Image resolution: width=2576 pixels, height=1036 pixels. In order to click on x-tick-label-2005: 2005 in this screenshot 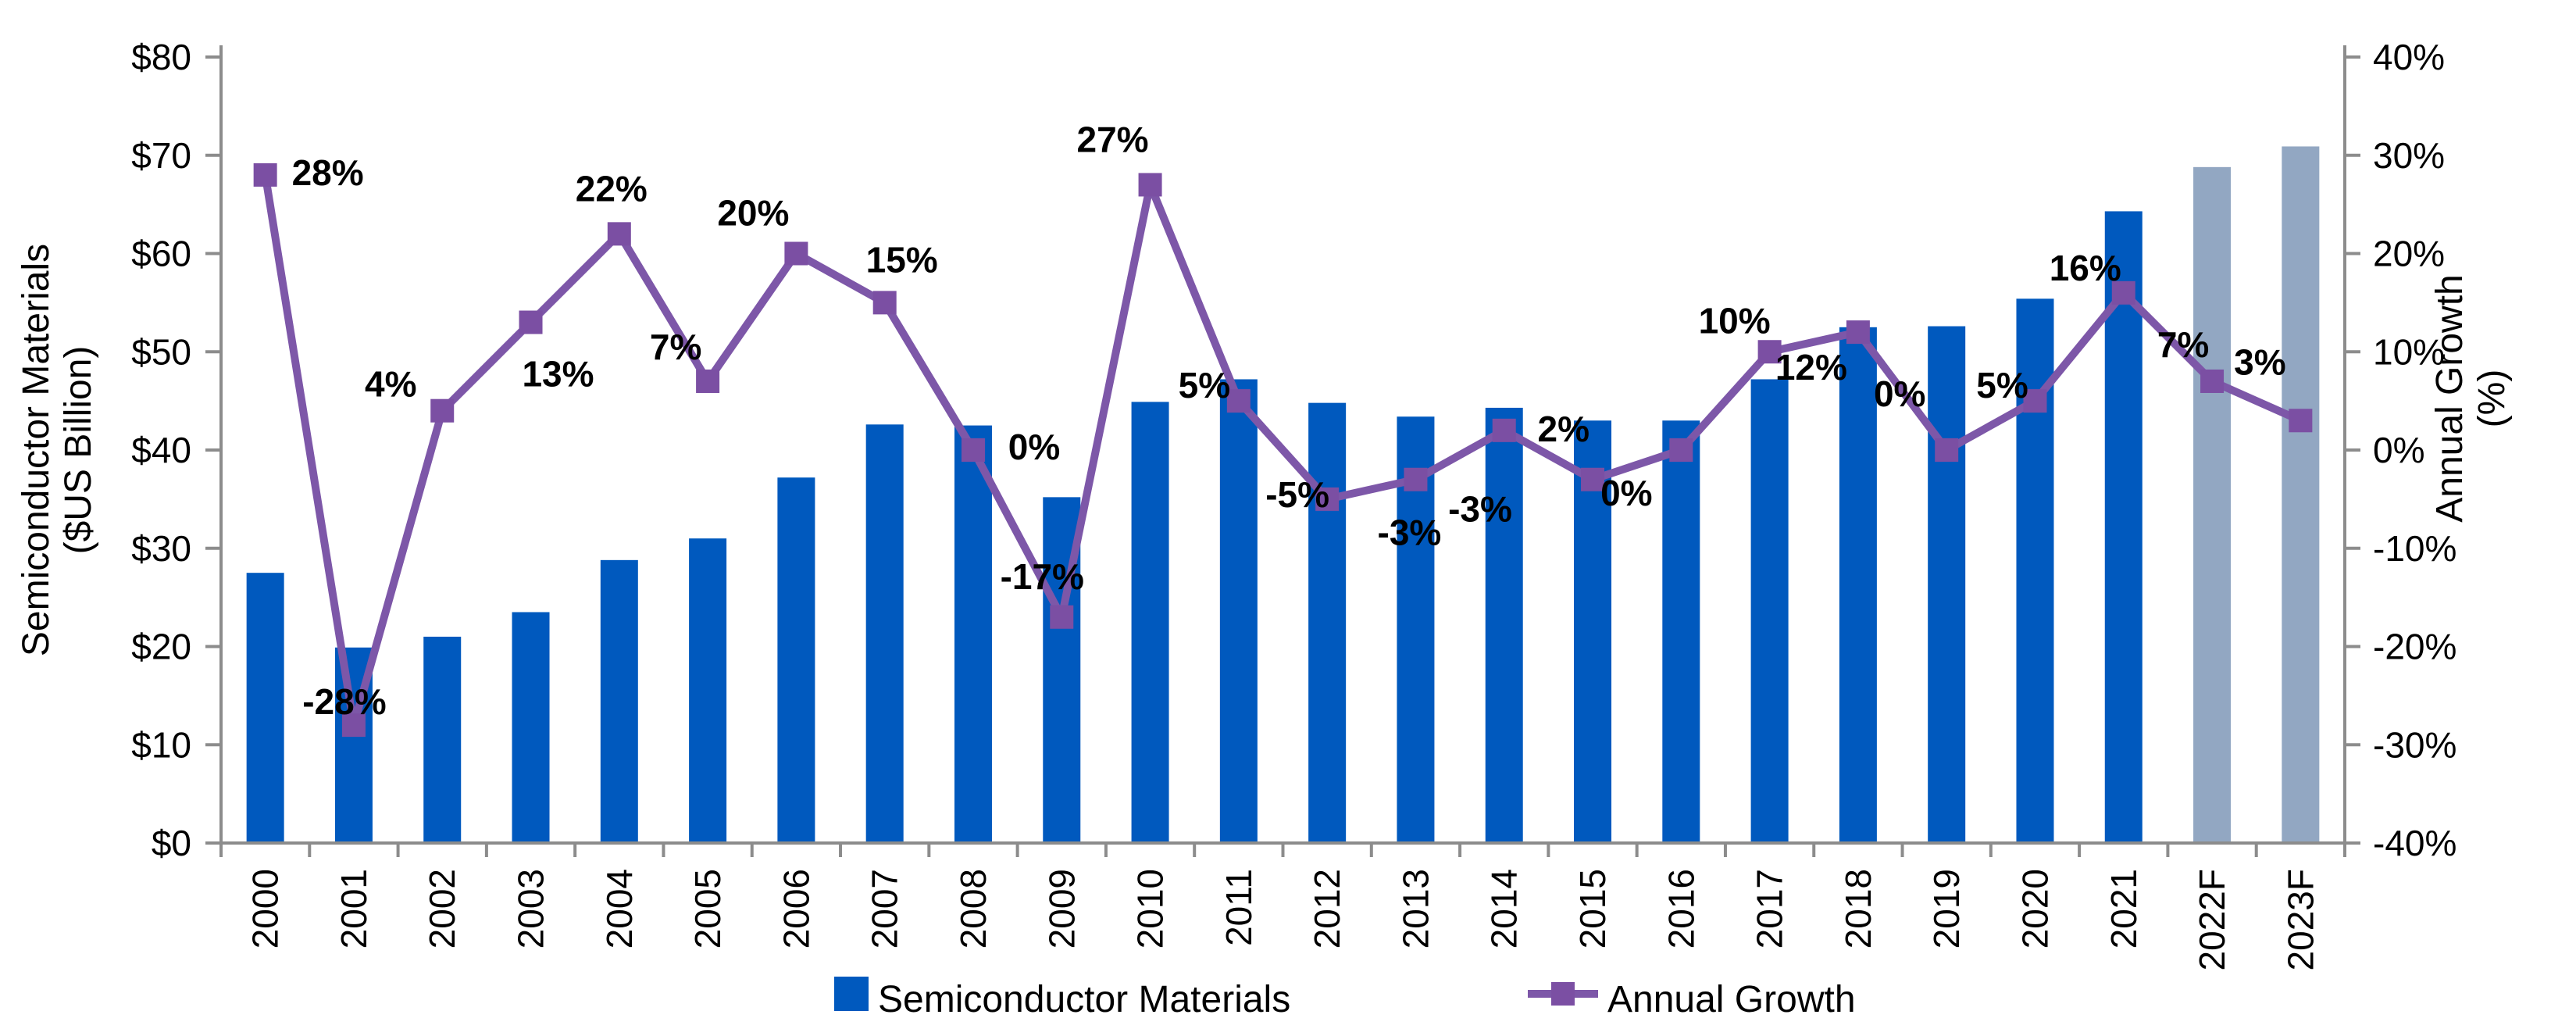, I will do `click(707, 908)`.